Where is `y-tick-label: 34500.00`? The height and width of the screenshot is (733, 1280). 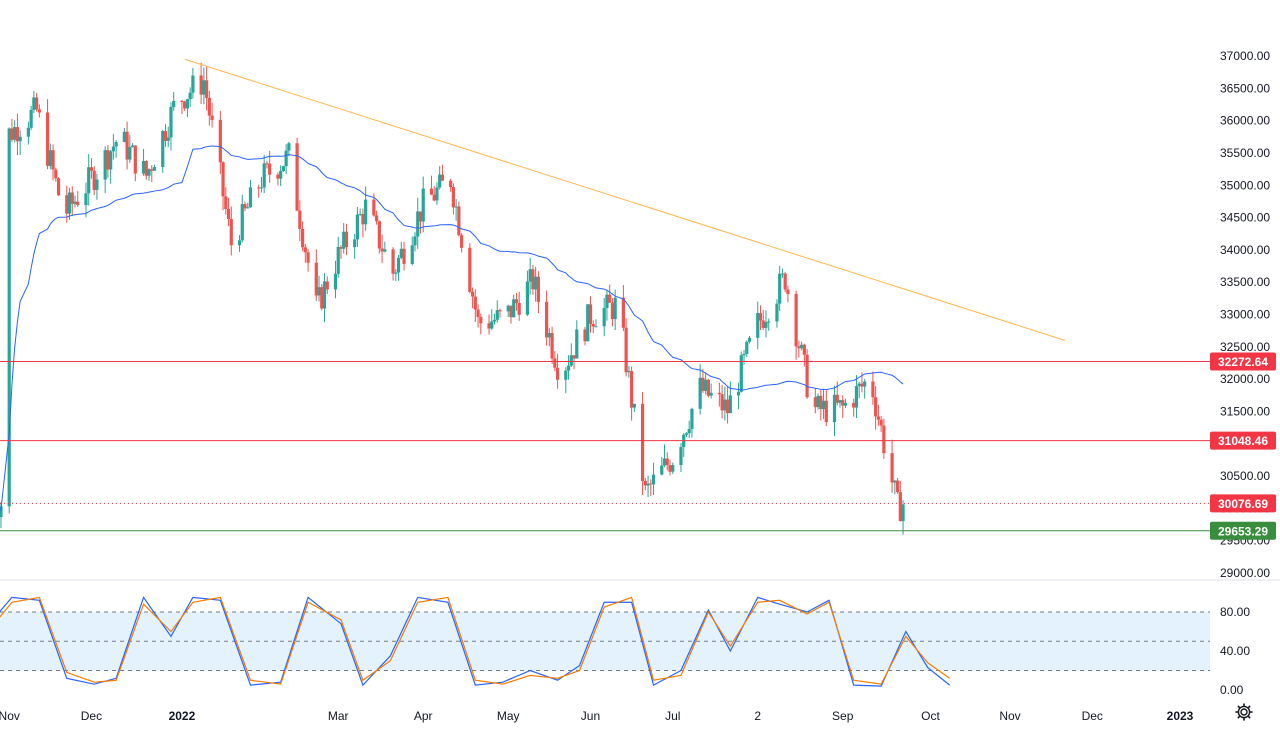
y-tick-label: 34500.00 is located at coordinates (1245, 218).